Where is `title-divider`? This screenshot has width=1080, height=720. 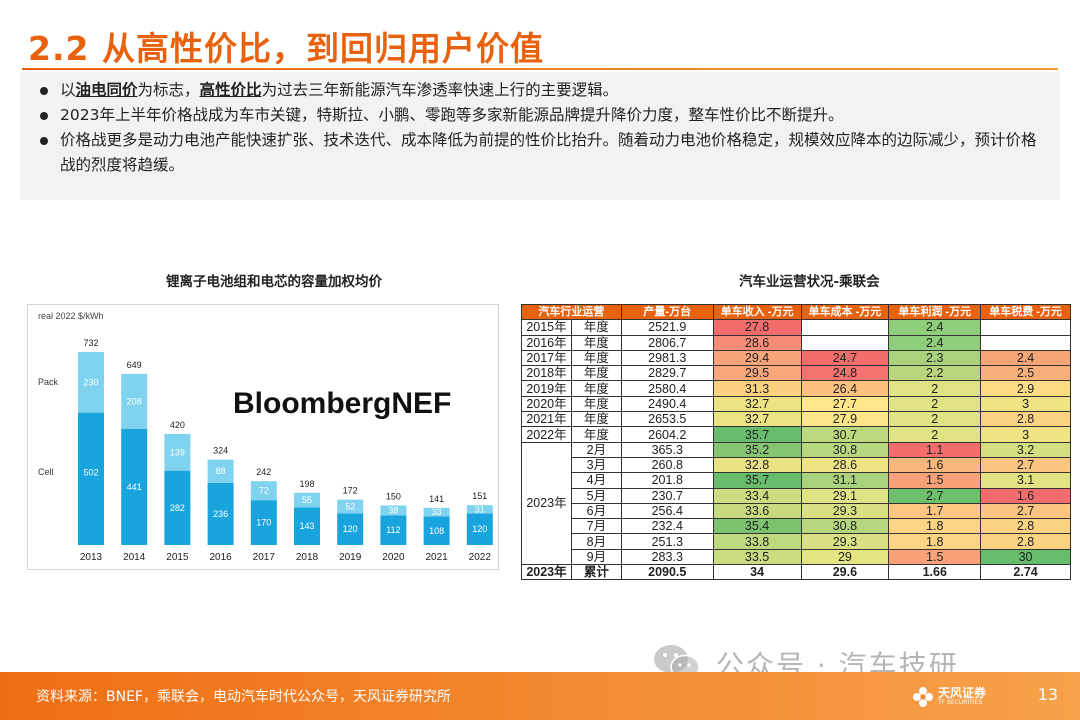
title-divider is located at coordinates (540, 69).